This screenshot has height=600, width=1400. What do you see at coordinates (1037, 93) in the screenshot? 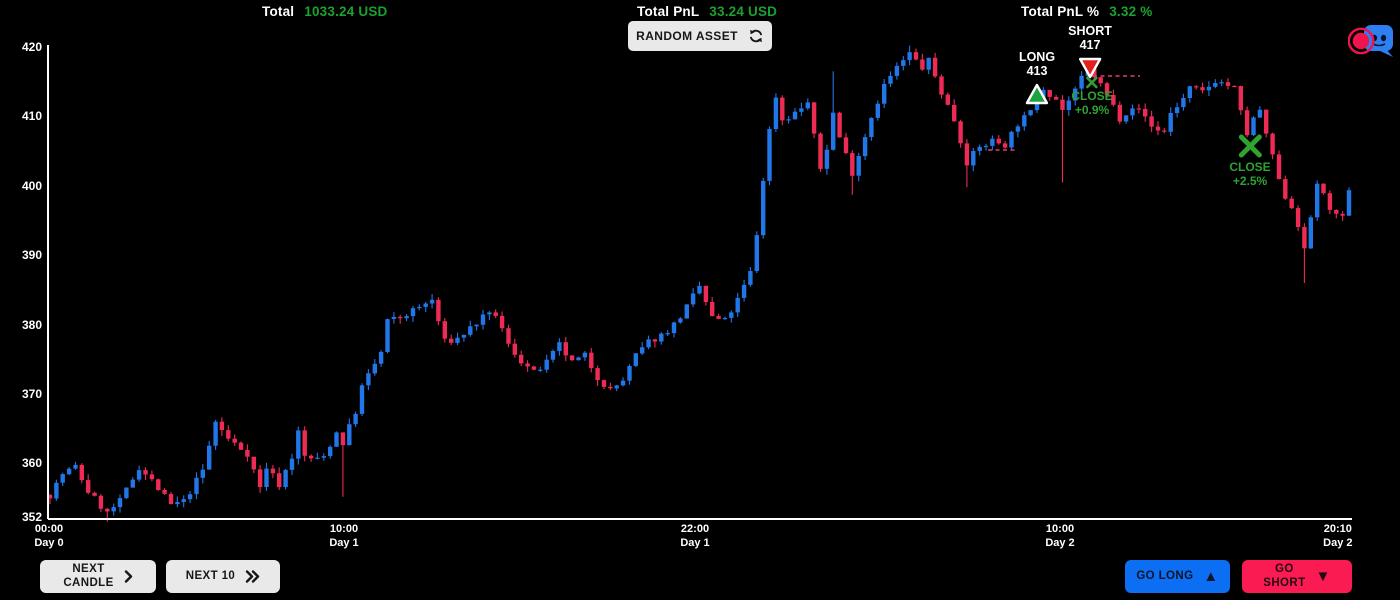
I see `long-arrow-up-icon` at bounding box center [1037, 93].